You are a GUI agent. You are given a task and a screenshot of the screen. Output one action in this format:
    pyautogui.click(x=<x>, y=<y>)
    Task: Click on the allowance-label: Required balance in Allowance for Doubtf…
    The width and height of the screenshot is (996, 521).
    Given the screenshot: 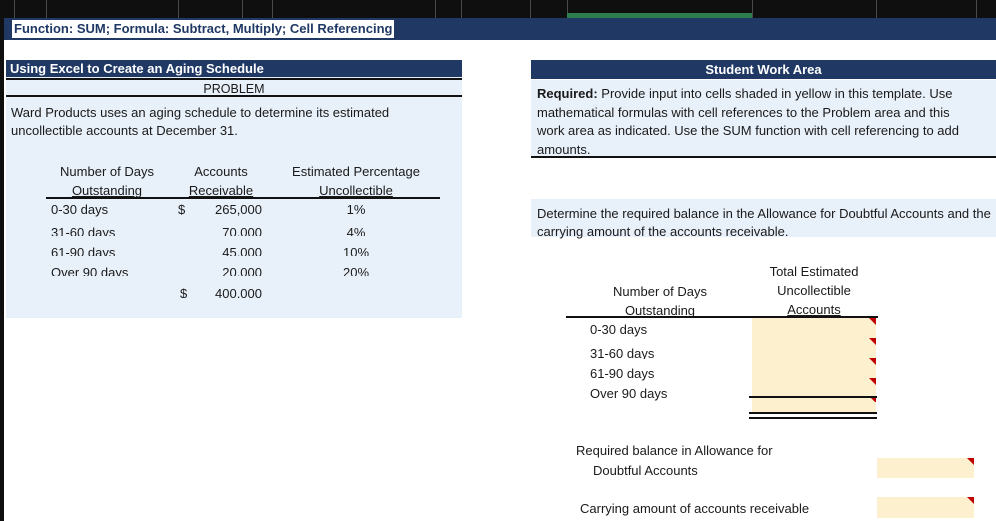 What is the action you would take?
    pyautogui.click(x=706, y=461)
    